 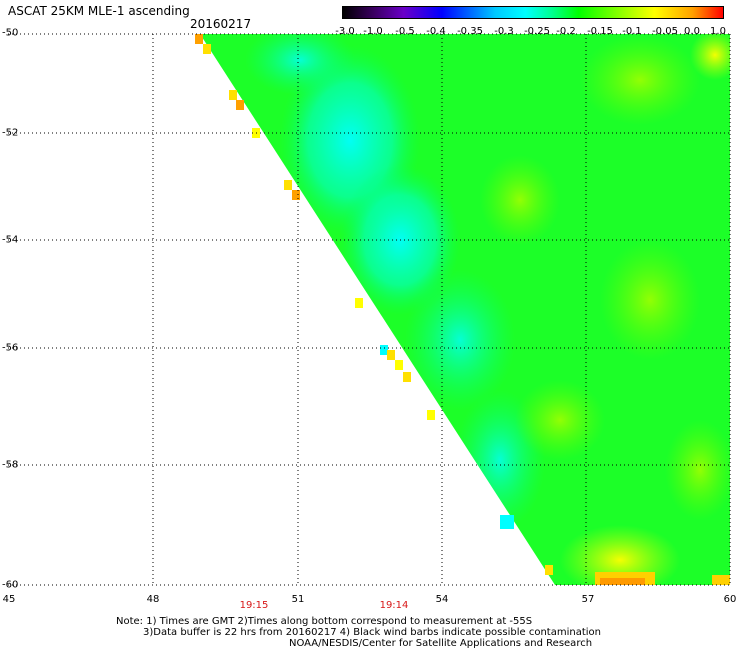 What do you see at coordinates (10, 585) in the screenshot?
I see `latitude-label: -60` at bounding box center [10, 585].